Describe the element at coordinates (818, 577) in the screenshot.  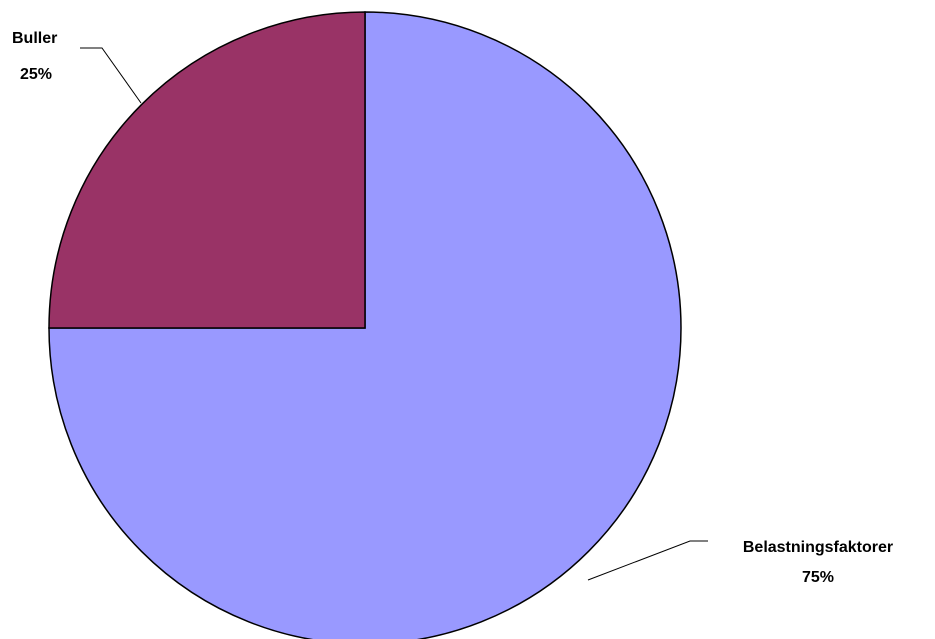
I see `slice-value-belastningsfaktorer: 75%` at that location.